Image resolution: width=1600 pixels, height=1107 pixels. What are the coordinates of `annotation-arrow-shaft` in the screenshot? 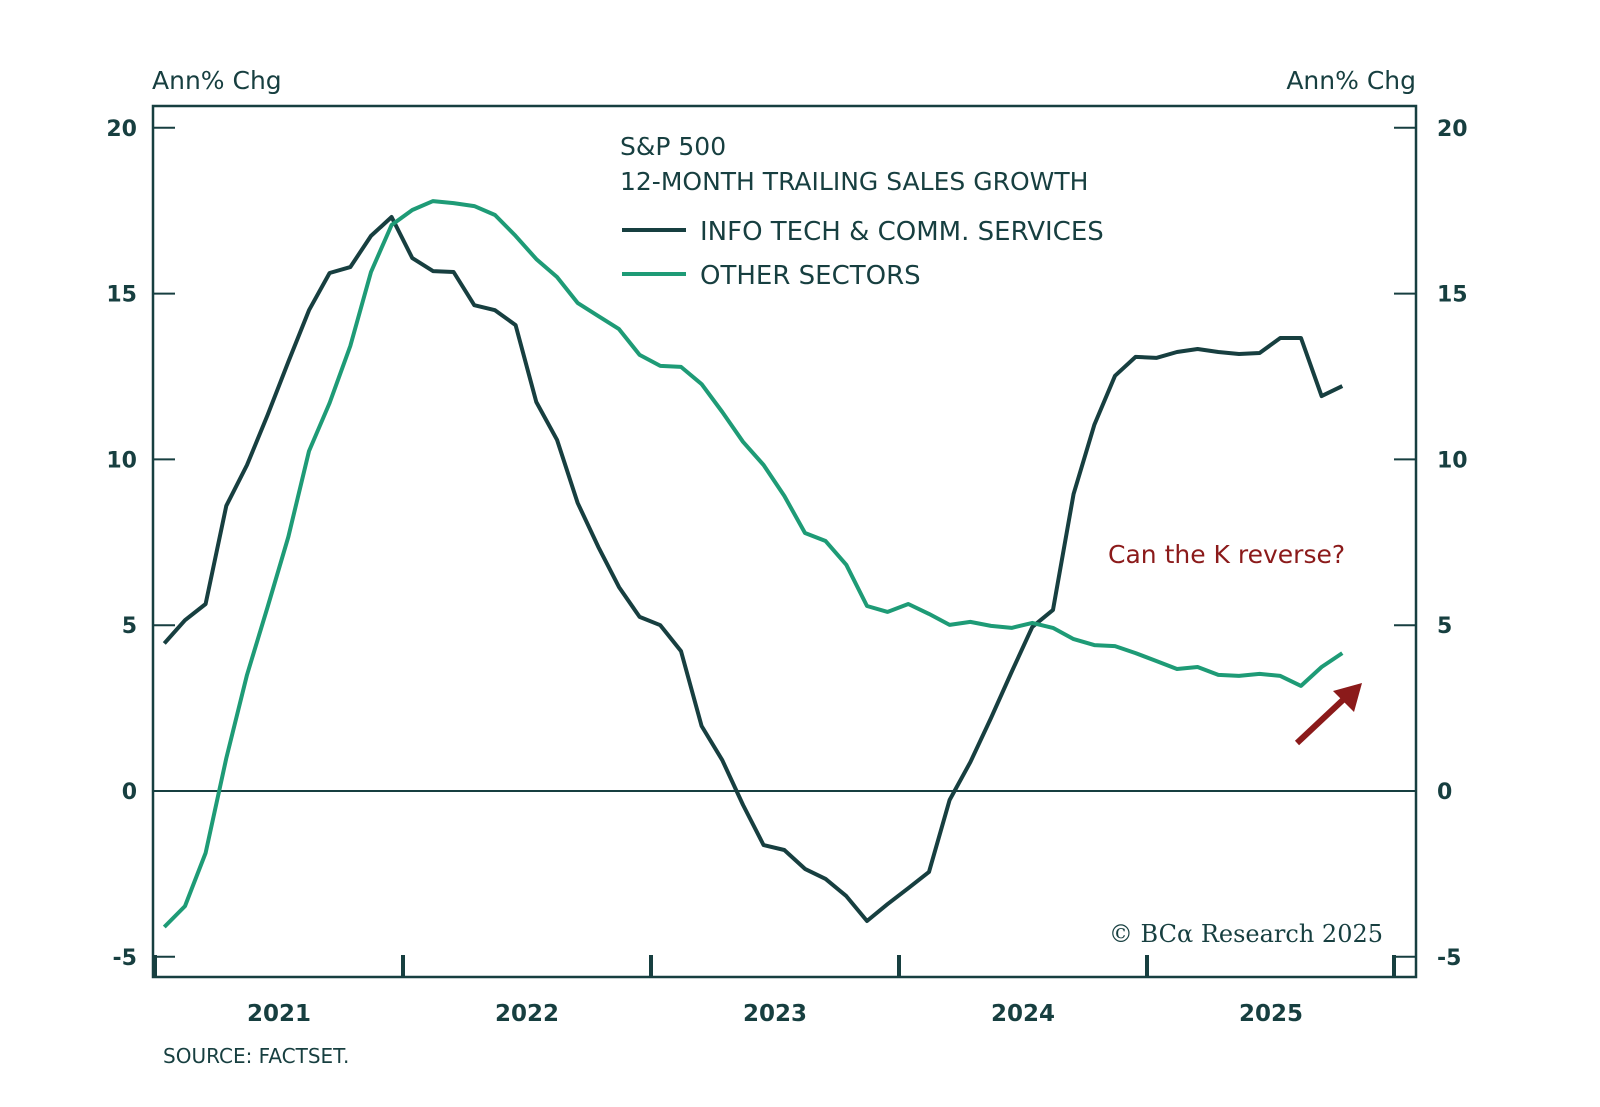 It's located at (1321, 720).